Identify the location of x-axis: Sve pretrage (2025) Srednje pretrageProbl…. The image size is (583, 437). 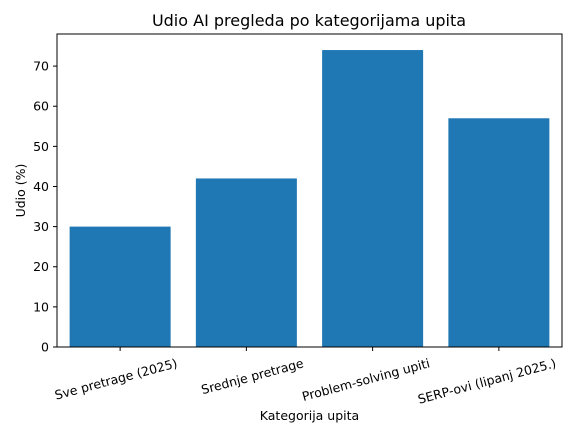
(305, 377).